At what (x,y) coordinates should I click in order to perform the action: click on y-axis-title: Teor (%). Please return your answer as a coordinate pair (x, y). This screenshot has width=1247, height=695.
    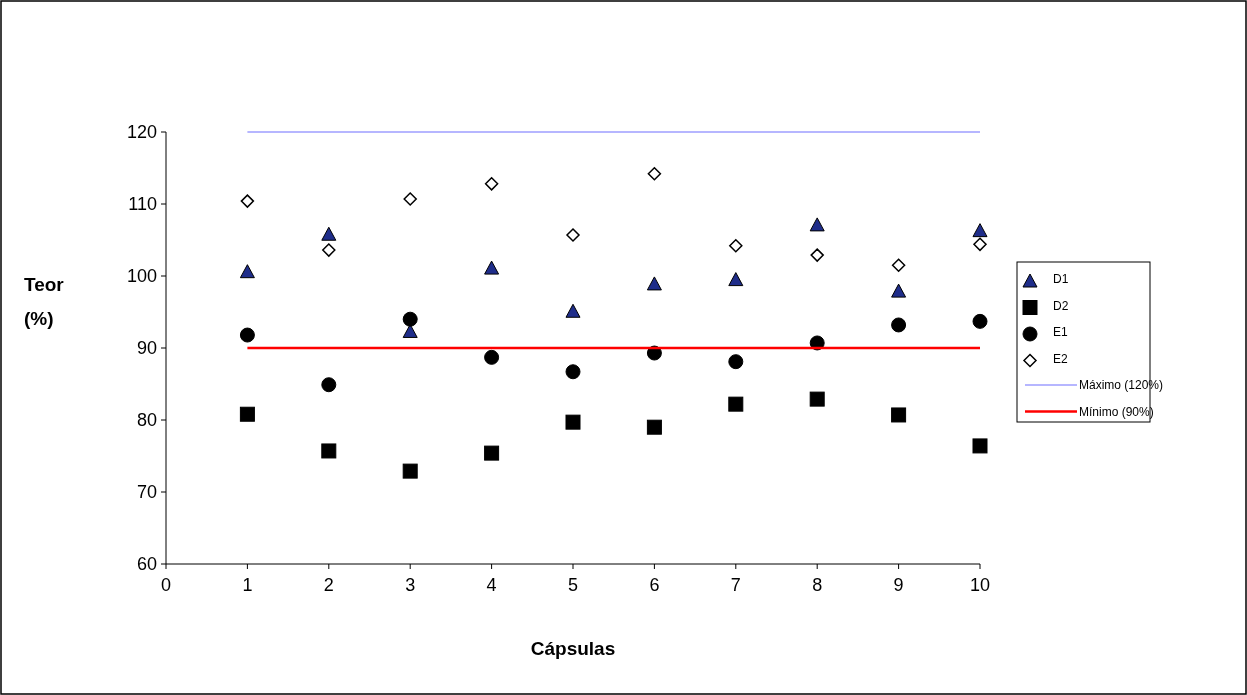
    Looking at the image, I should click on (44, 301).